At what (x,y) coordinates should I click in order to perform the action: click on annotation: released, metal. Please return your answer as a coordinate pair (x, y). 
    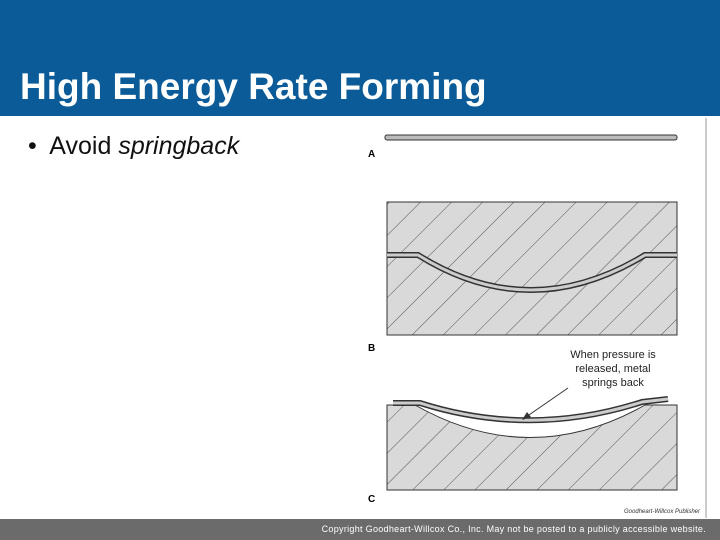
    Looking at the image, I should click on (612, 369).